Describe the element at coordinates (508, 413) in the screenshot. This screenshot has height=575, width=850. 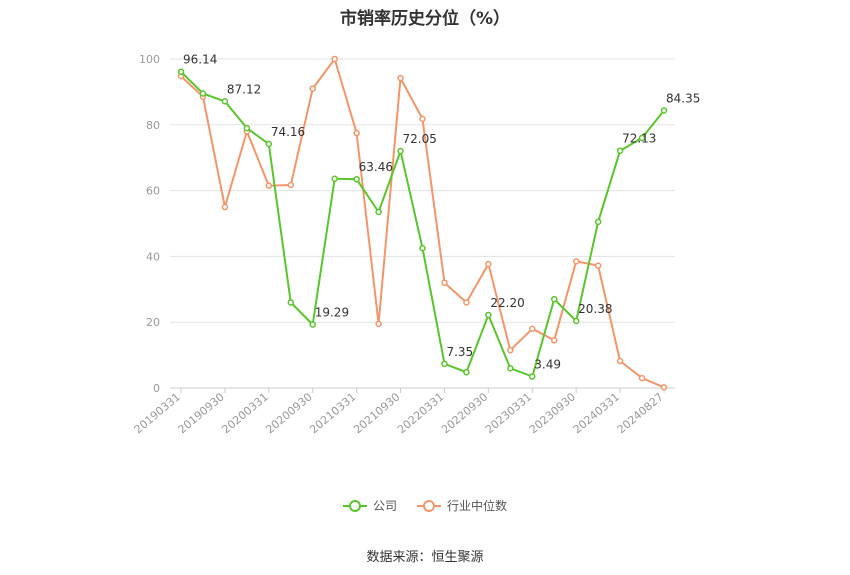
I see `x-tick-label: 20230331` at that location.